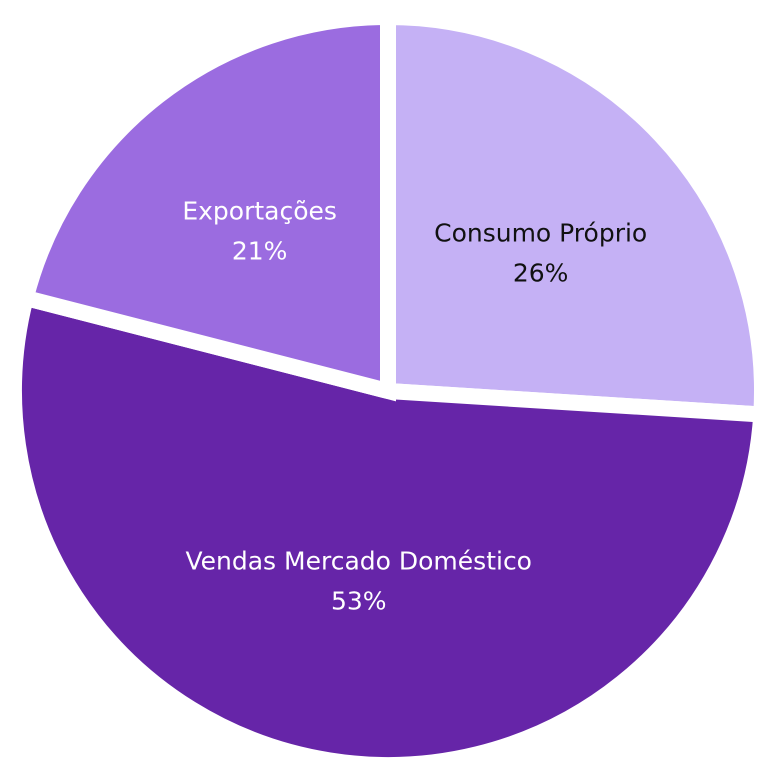  What do you see at coordinates (358, 561) in the screenshot?
I see `slice-name: Vendas Mercado Doméstico` at bounding box center [358, 561].